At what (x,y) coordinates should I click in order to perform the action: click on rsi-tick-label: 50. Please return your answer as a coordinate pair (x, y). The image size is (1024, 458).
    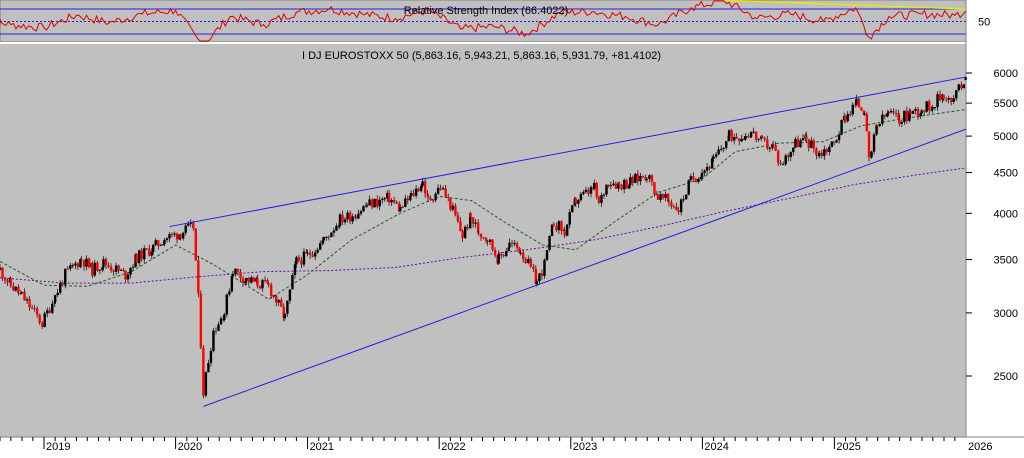
    Looking at the image, I should click on (984, 23).